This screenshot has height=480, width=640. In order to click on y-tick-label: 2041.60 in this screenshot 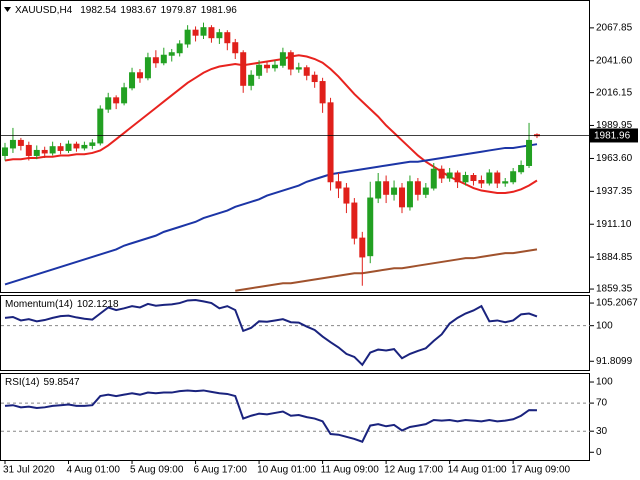, I will do `click(614, 60)`.